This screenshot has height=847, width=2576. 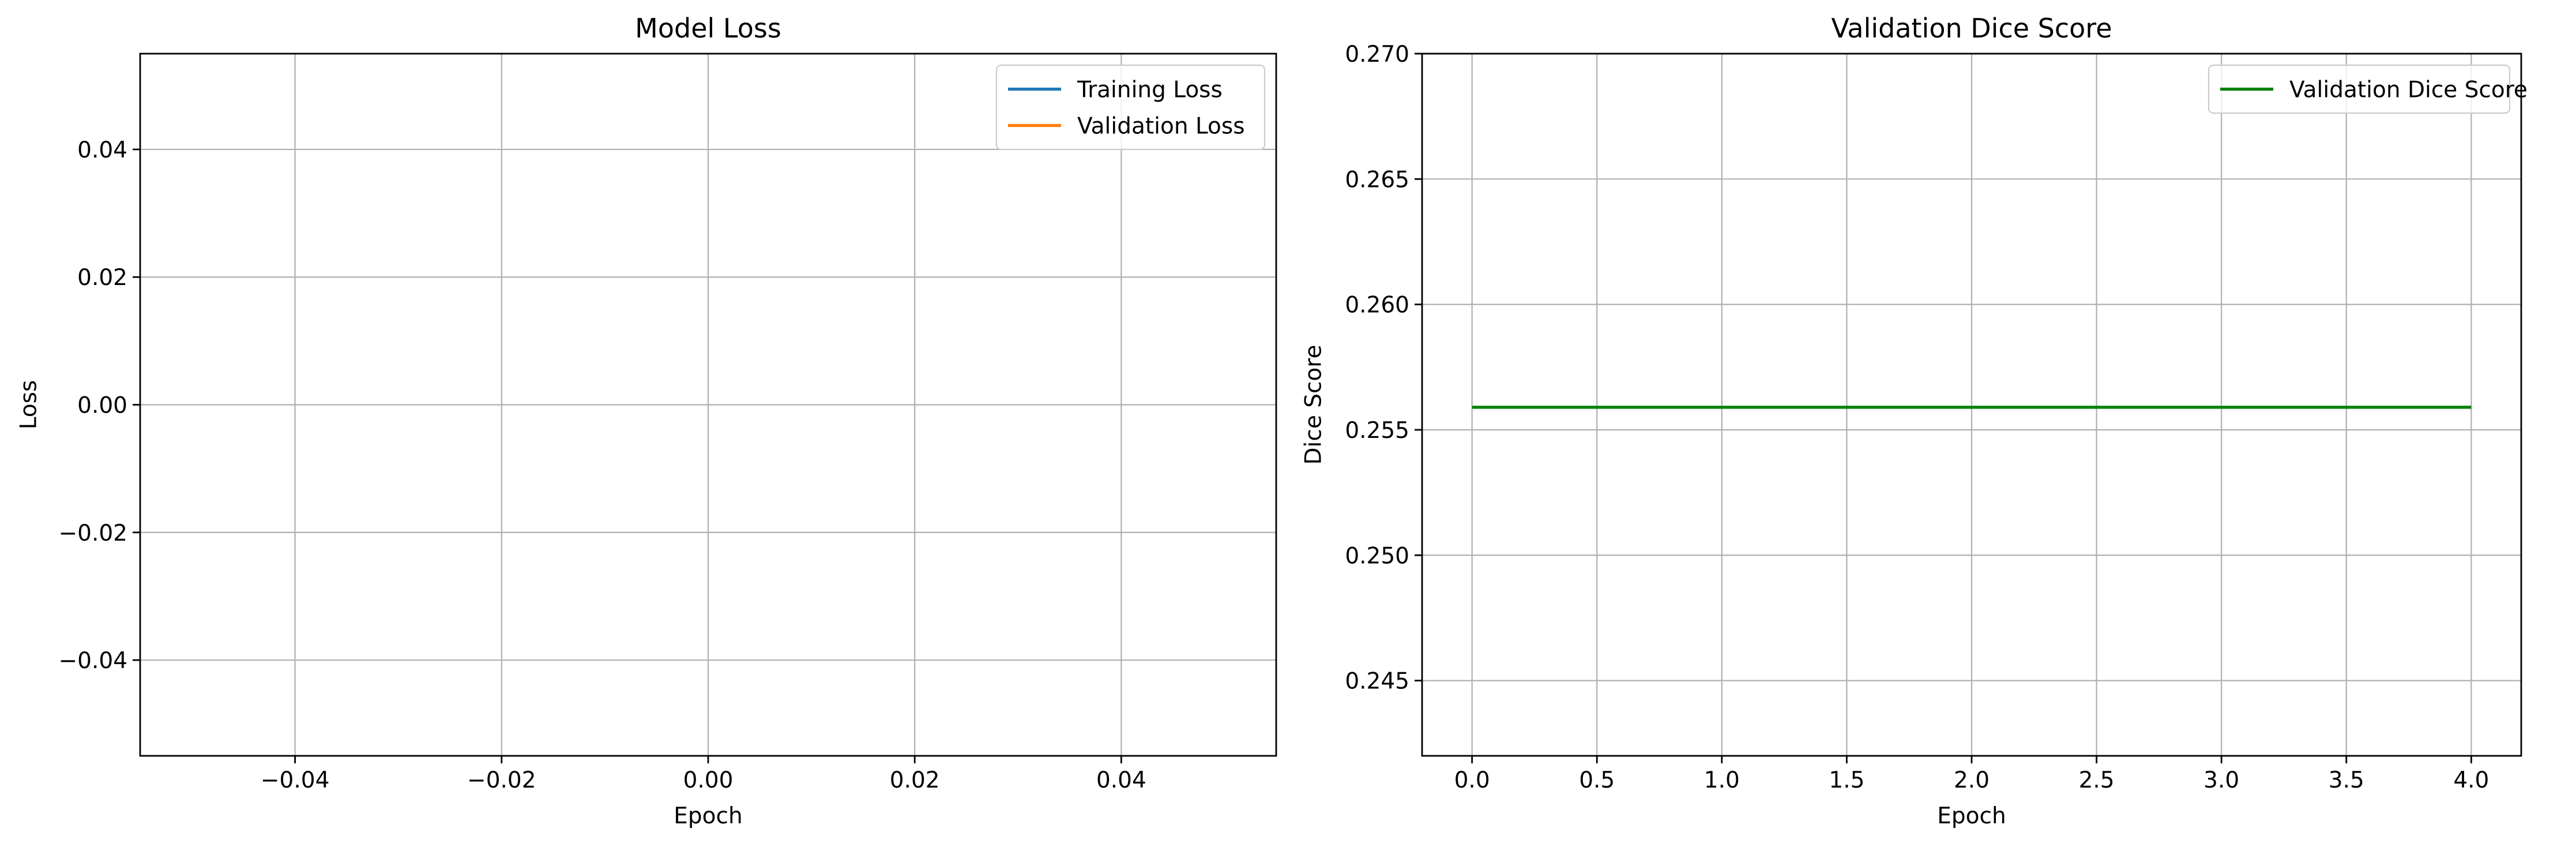 I want to click on x-tick-label: −0.02, so click(x=501, y=780).